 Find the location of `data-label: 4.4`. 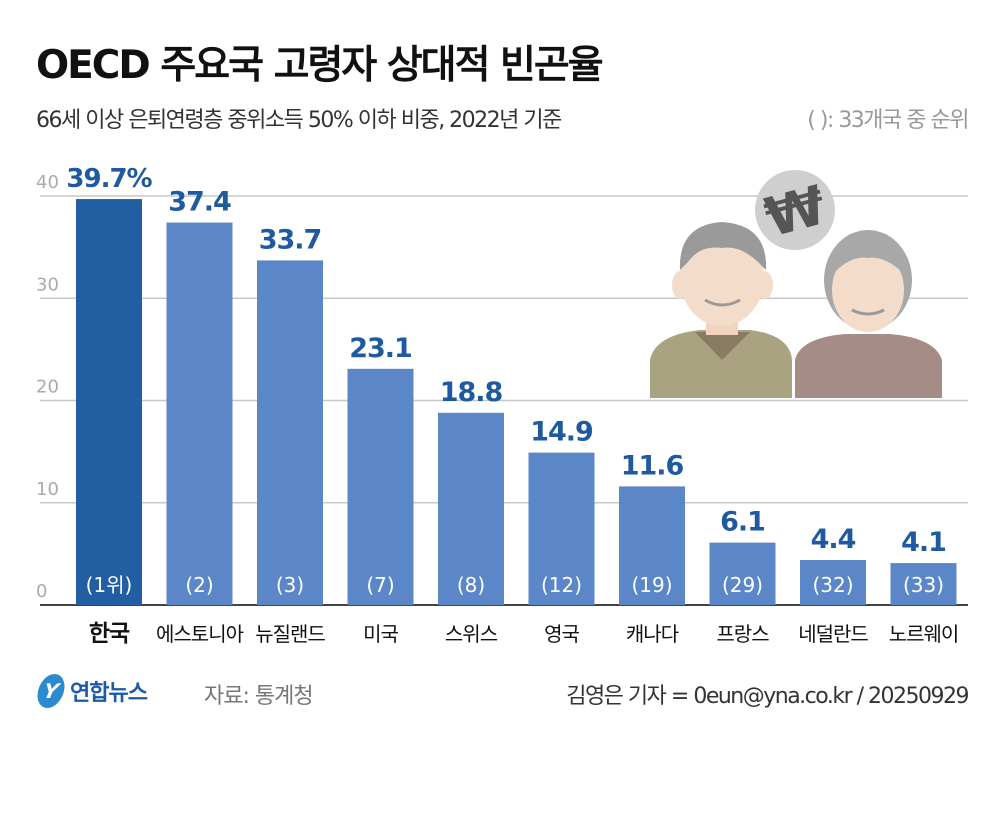

data-label: 4.4 is located at coordinates (833, 539).